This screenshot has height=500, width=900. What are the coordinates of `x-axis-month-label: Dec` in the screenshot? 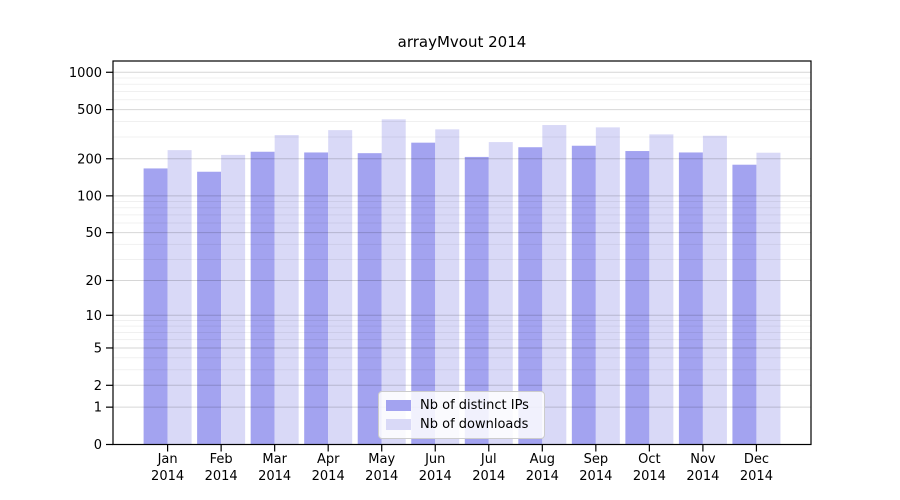 It's located at (756, 459).